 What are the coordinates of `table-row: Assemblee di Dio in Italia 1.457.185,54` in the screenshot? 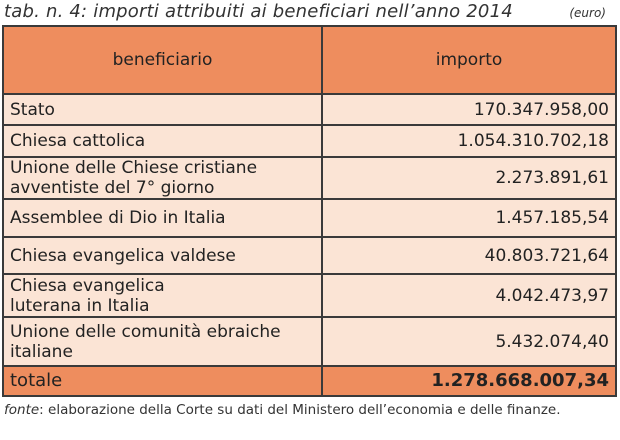 It's located at (309, 218).